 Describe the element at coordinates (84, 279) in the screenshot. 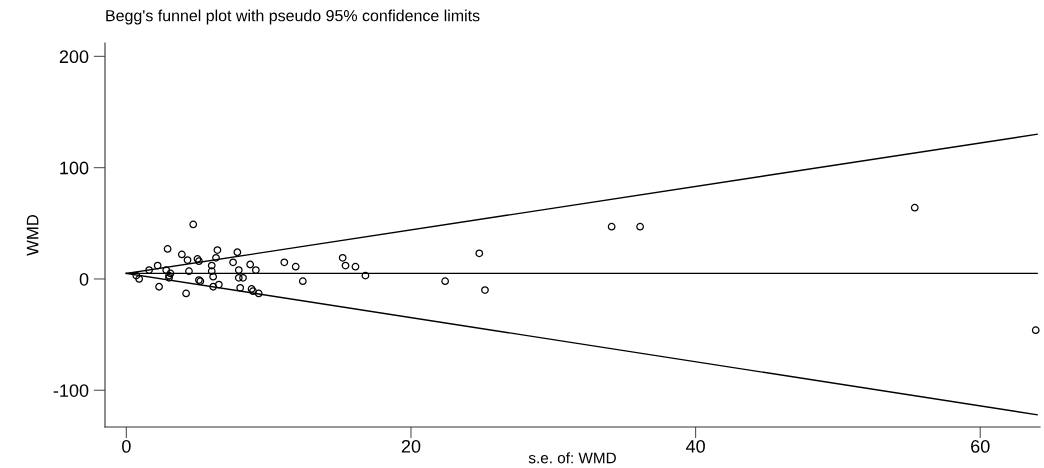

I see `y-tick-label: 0` at that location.